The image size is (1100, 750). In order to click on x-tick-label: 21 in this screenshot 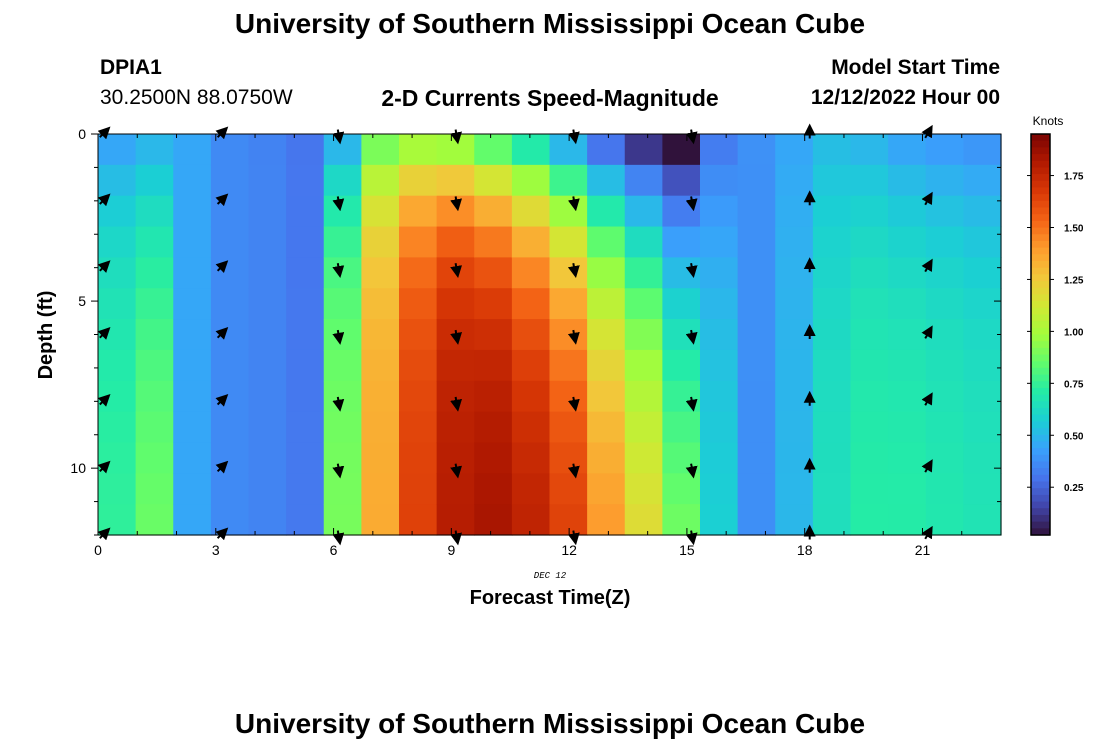, I will do `click(923, 550)`.